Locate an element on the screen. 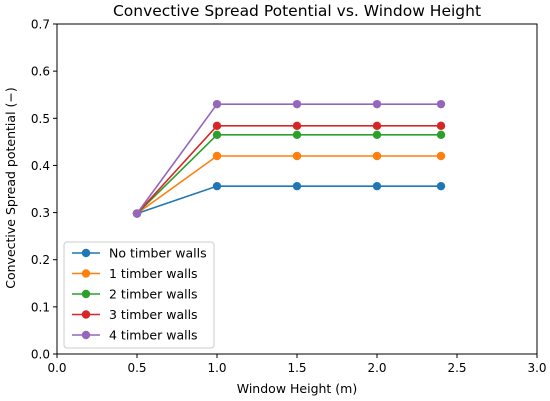 This screenshot has width=550, height=401. legend-label: No timber walls is located at coordinates (158, 253).